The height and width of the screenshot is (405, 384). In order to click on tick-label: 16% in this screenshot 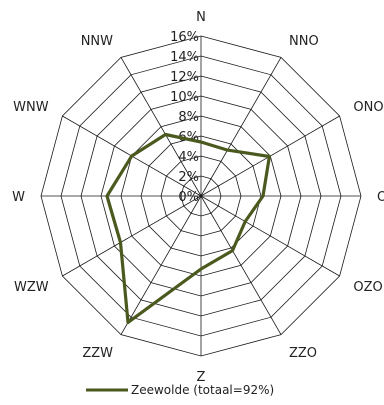, I will do `click(184, 37)`.